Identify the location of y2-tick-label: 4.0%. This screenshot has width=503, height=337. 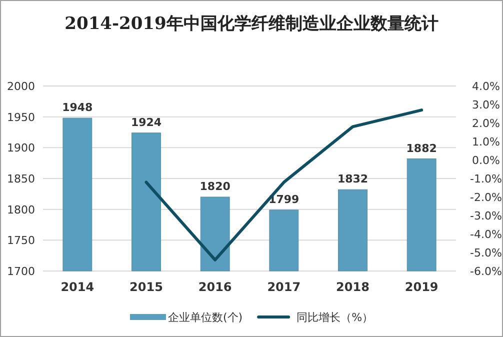
(486, 86).